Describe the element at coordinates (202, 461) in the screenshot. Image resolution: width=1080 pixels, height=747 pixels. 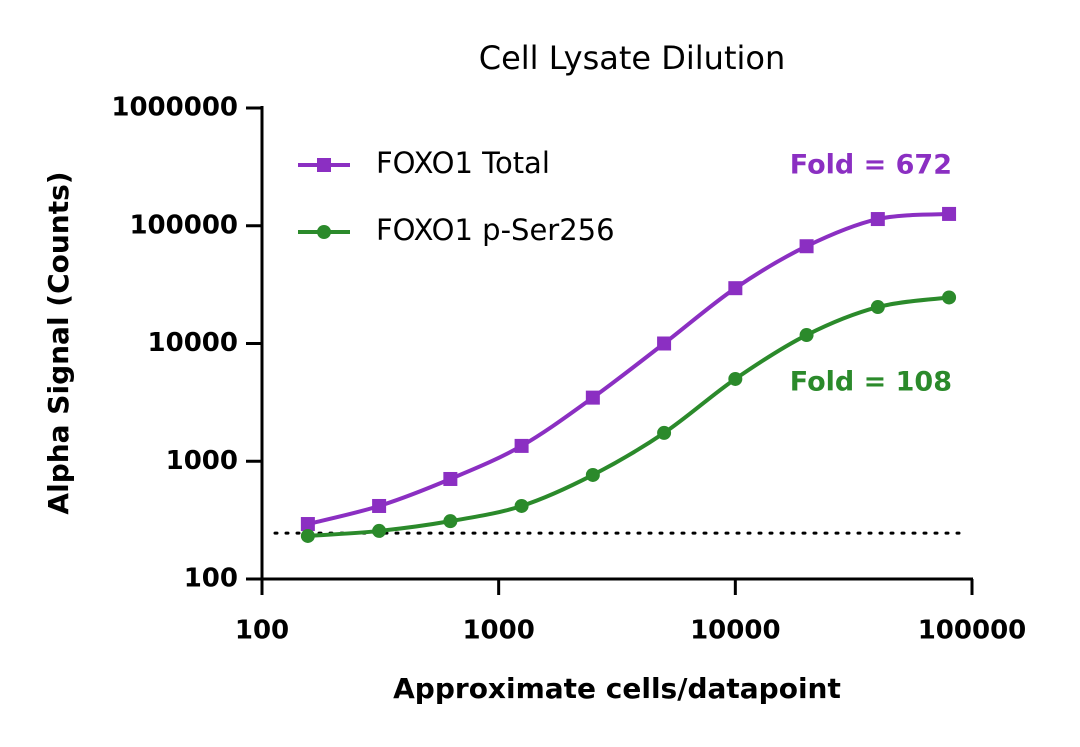
I see `y-tick-label: 1000` at that location.